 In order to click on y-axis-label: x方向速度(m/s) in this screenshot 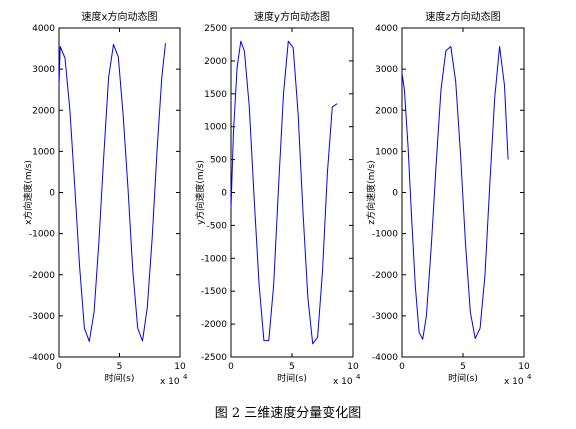, I will do `click(28, 192)`.